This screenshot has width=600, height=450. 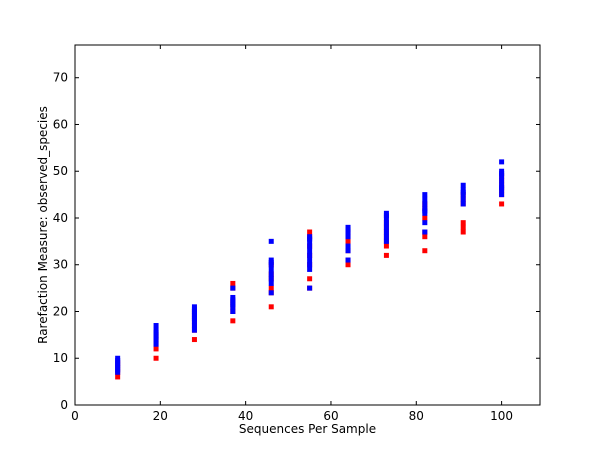 I want to click on x-axis-label: Sequences Per Sample, so click(x=307, y=429).